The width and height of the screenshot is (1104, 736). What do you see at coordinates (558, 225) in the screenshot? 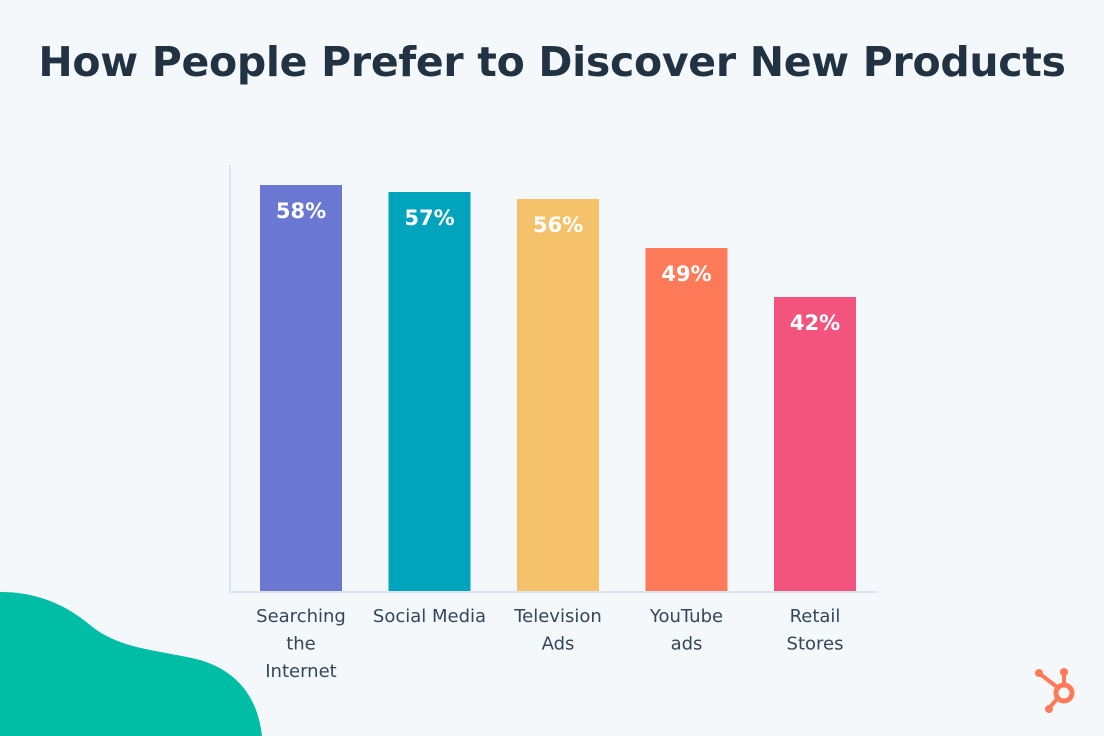
I see `bar-value-label-2: 56%` at bounding box center [558, 225].